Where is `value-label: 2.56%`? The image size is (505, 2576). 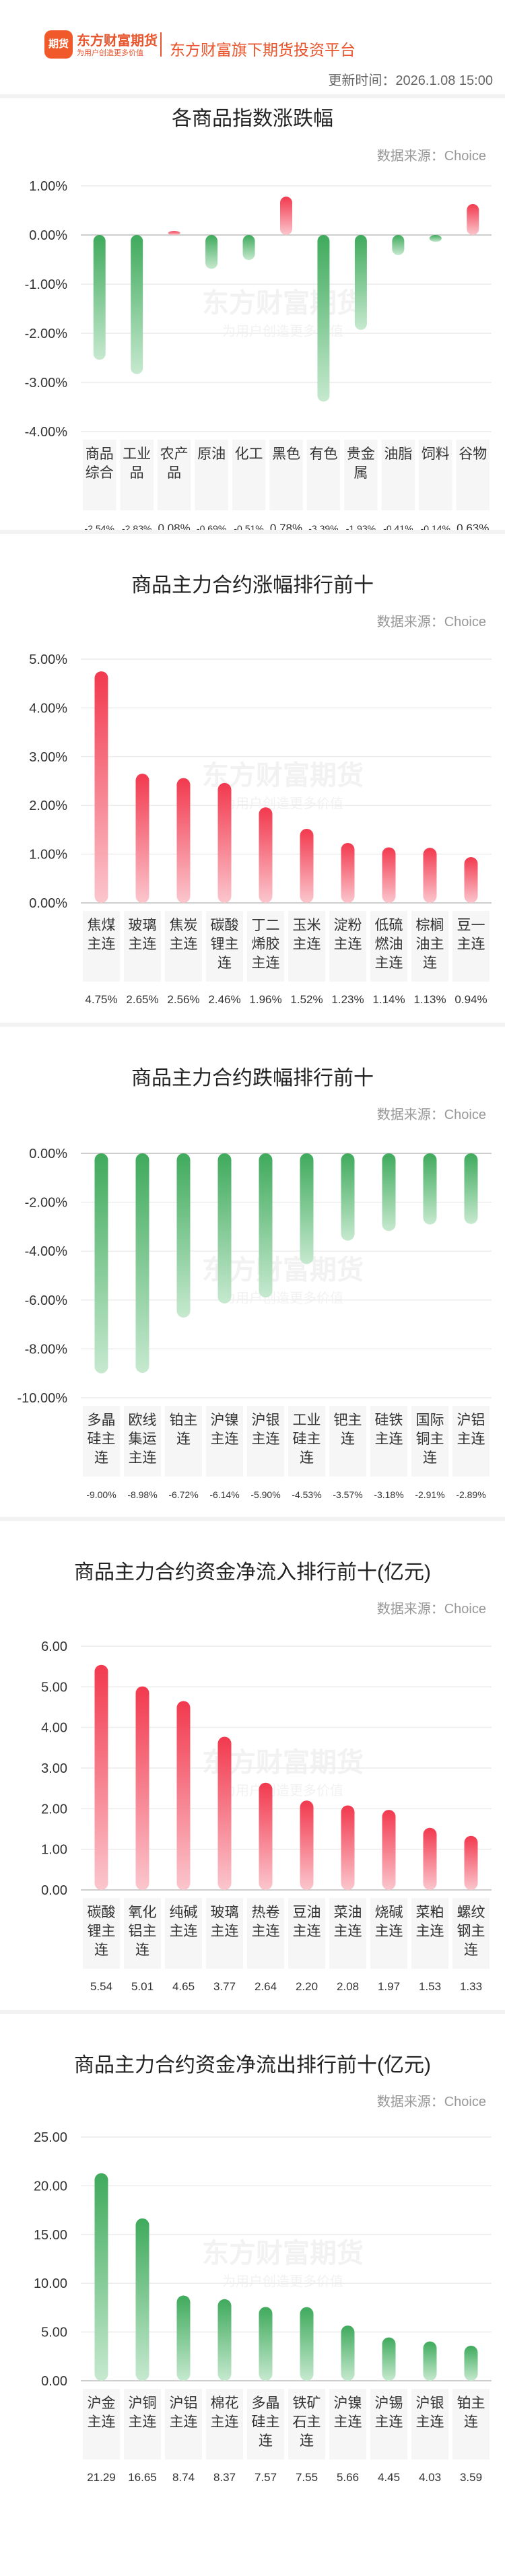
value-label: 2.56% is located at coordinates (183, 999).